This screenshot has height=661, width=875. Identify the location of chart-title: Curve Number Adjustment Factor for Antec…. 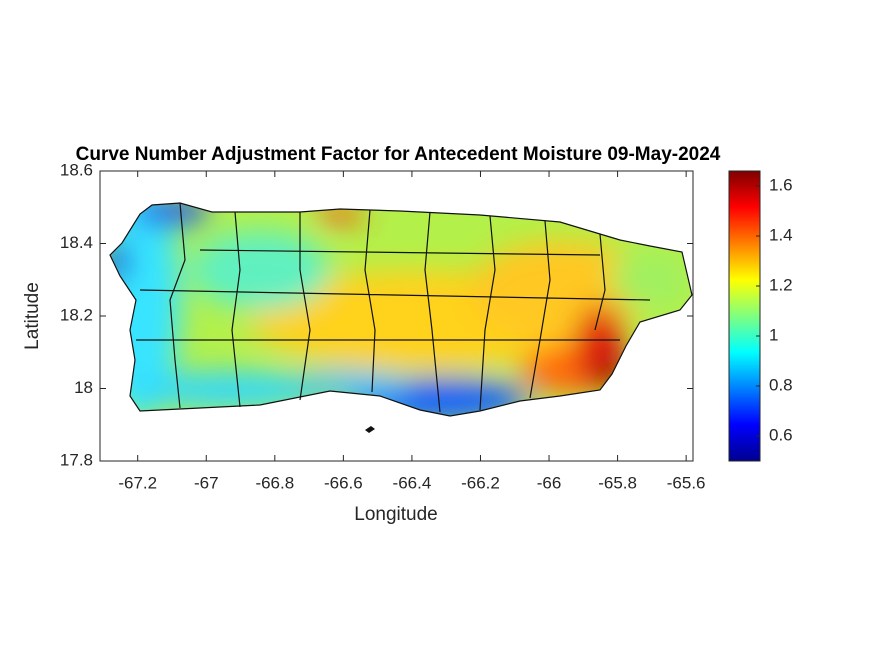
(398, 154).